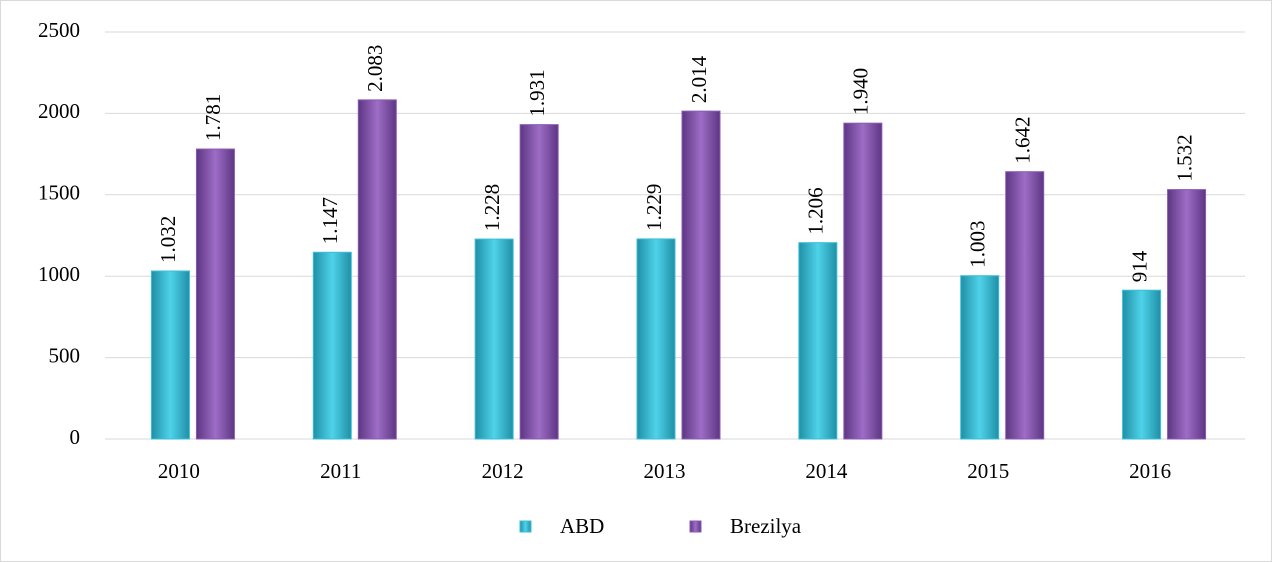 The height and width of the screenshot is (562, 1279). I want to click on value-label: 1.229, so click(654, 207).